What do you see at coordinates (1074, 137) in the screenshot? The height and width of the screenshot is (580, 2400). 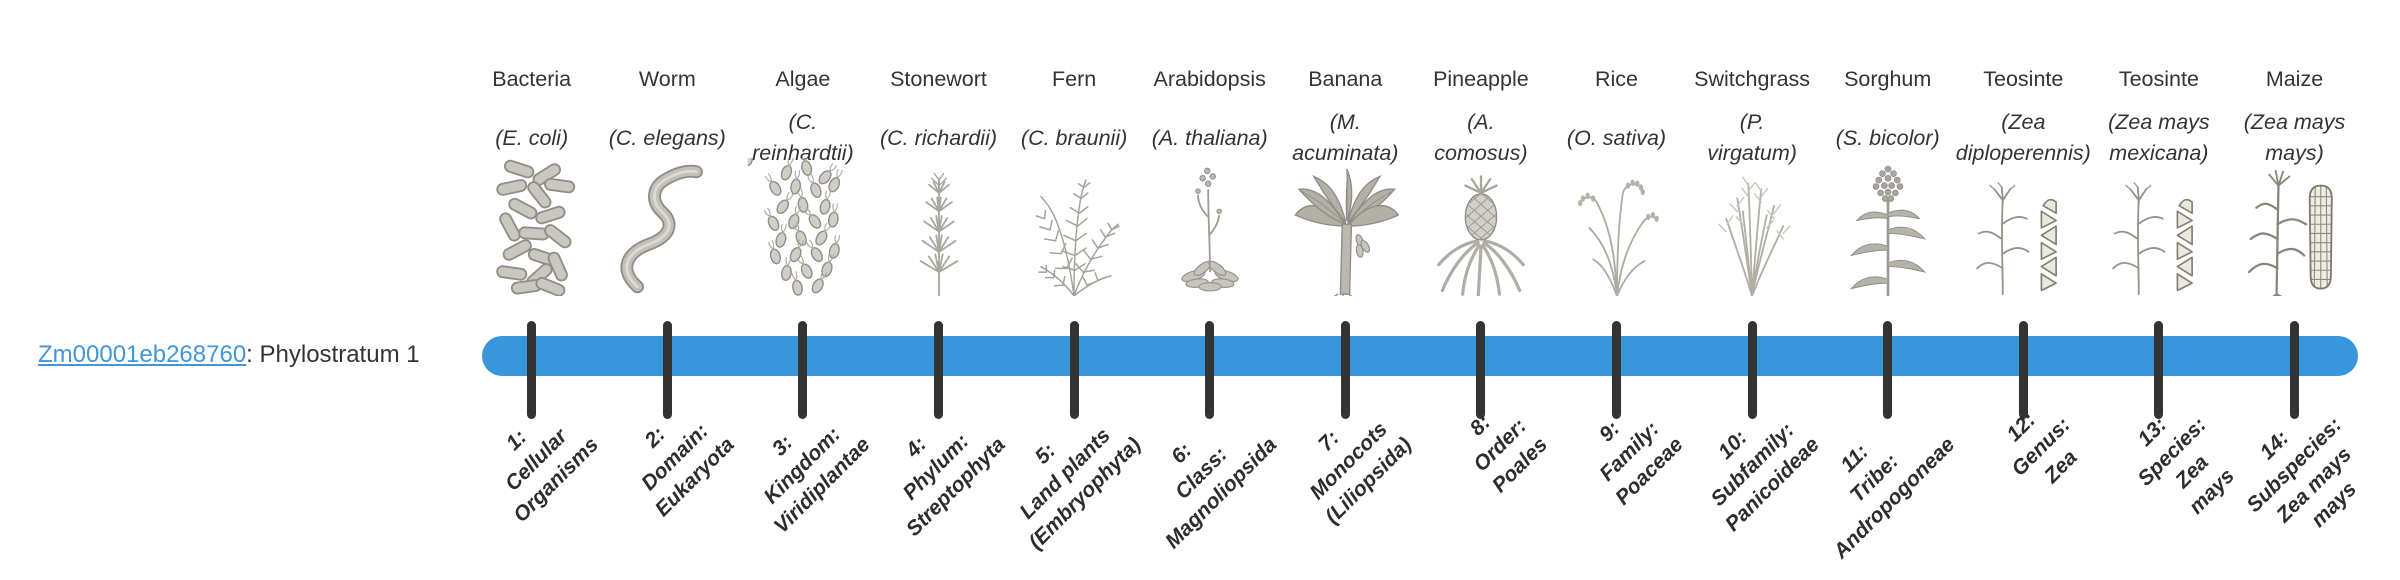 I see `taxon-scientific-name: (C. braunii)` at bounding box center [1074, 137].